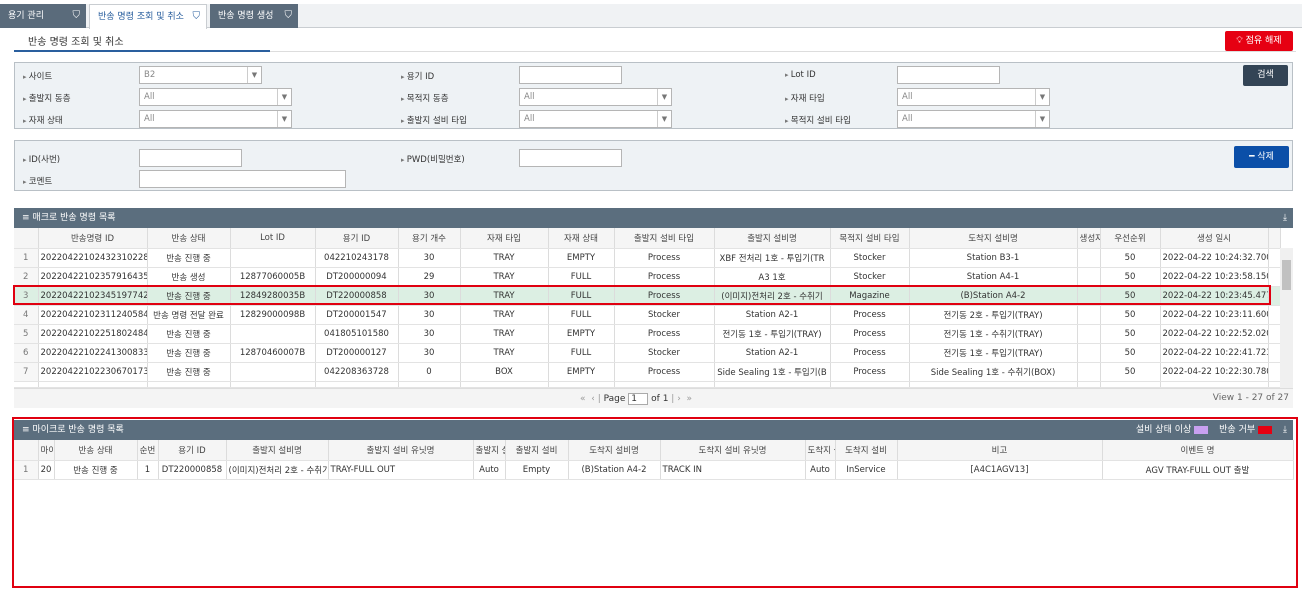  What do you see at coordinates (148, 16) in the screenshot?
I see `tab-transfer-query: 반송 명령 조회 및 취소 ⛉` at bounding box center [148, 16].